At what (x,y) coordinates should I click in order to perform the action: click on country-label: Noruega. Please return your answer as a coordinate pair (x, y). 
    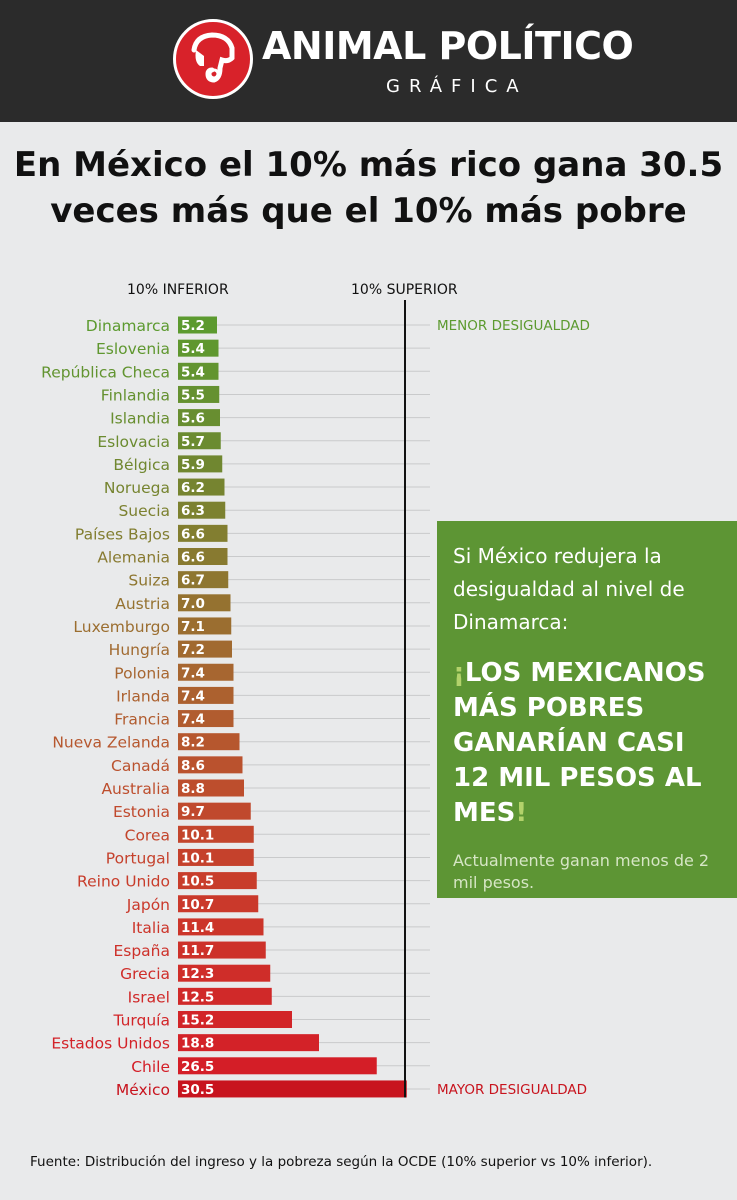
    Looking at the image, I should click on (137, 488).